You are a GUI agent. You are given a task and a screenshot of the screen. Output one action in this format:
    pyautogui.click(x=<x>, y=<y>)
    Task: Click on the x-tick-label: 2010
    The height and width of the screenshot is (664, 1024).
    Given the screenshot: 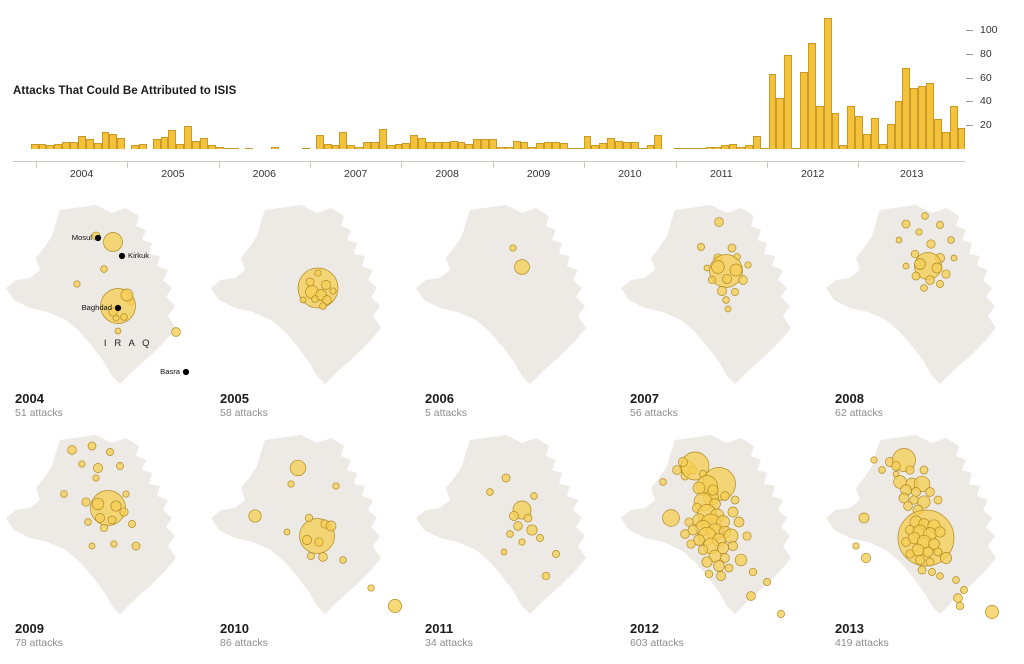 What is the action you would take?
    pyautogui.click(x=630, y=174)
    